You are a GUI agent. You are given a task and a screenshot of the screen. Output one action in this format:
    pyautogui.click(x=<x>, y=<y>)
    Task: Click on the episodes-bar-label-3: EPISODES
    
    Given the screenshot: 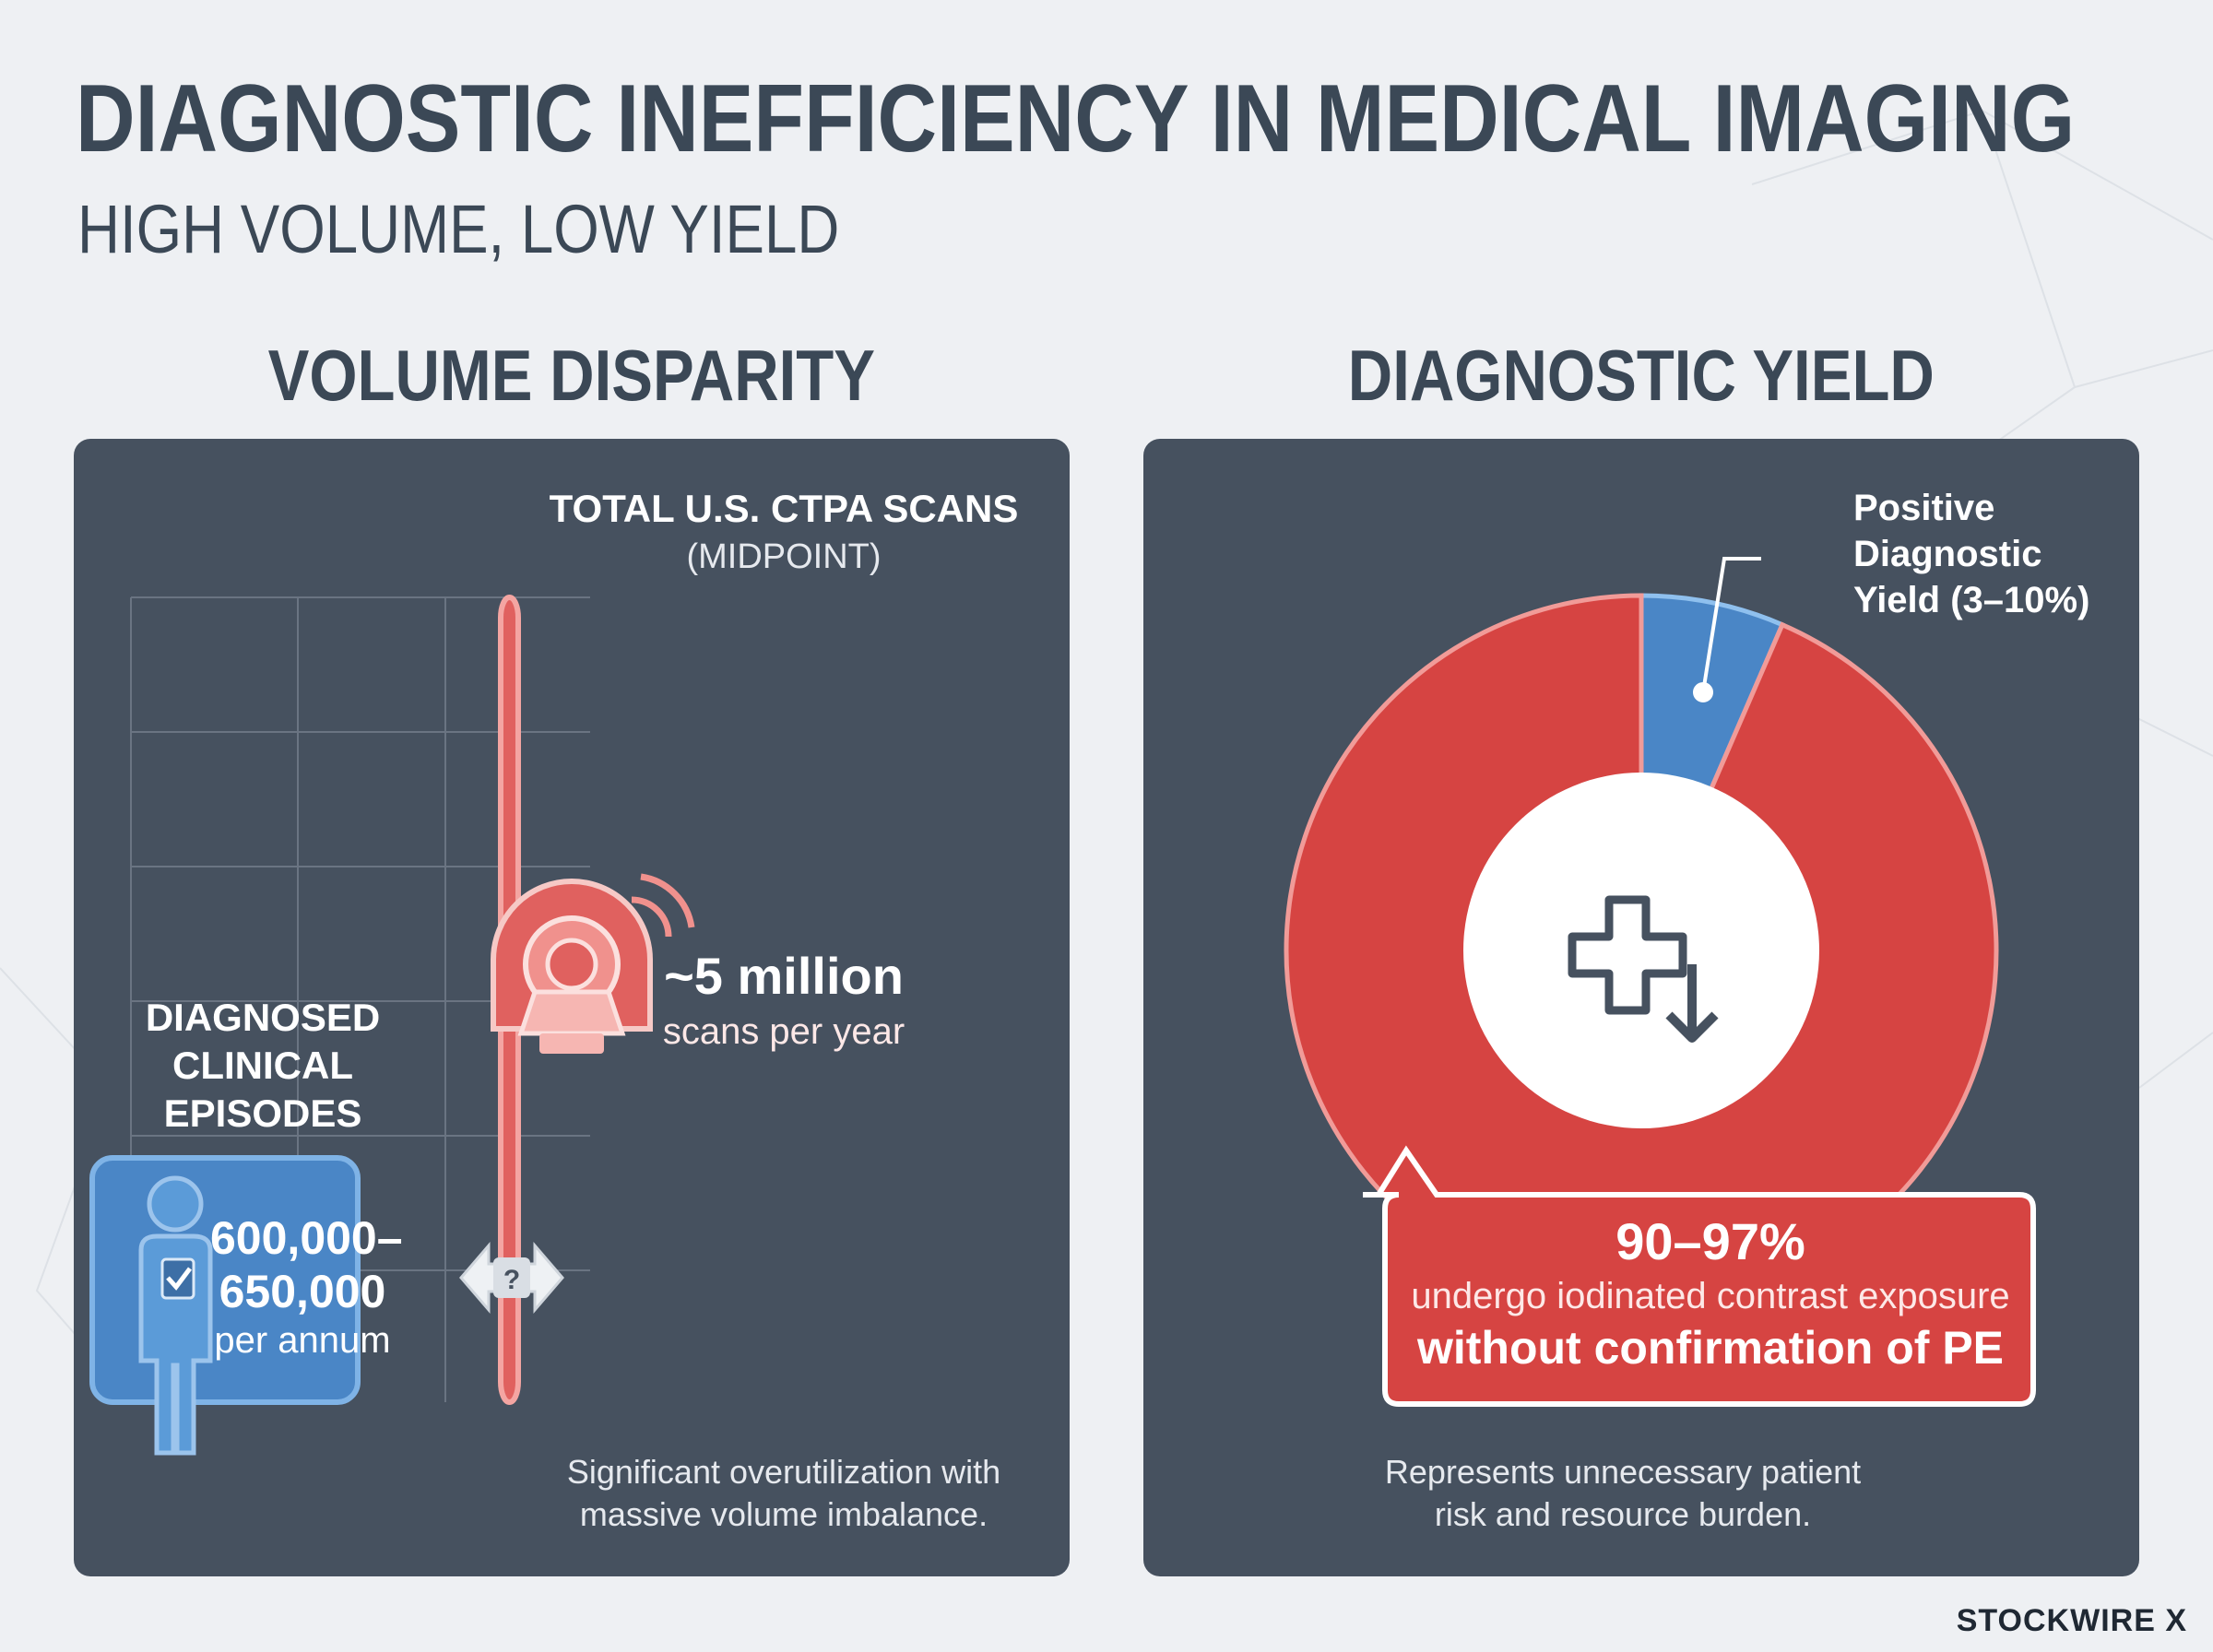 What is the action you would take?
    pyautogui.click(x=262, y=1113)
    